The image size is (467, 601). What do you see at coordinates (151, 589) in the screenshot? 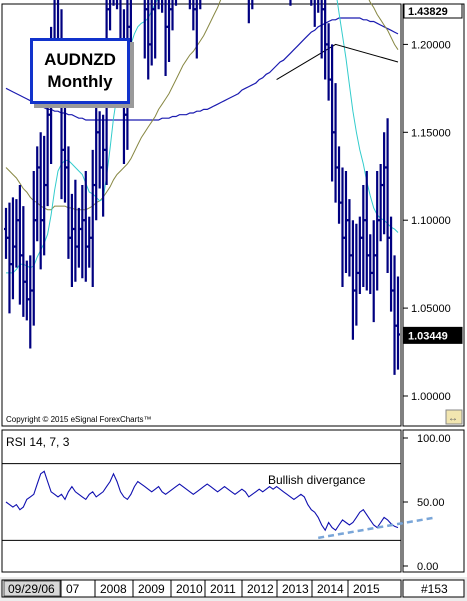
I see `date-axis-label: 2009` at bounding box center [151, 589].